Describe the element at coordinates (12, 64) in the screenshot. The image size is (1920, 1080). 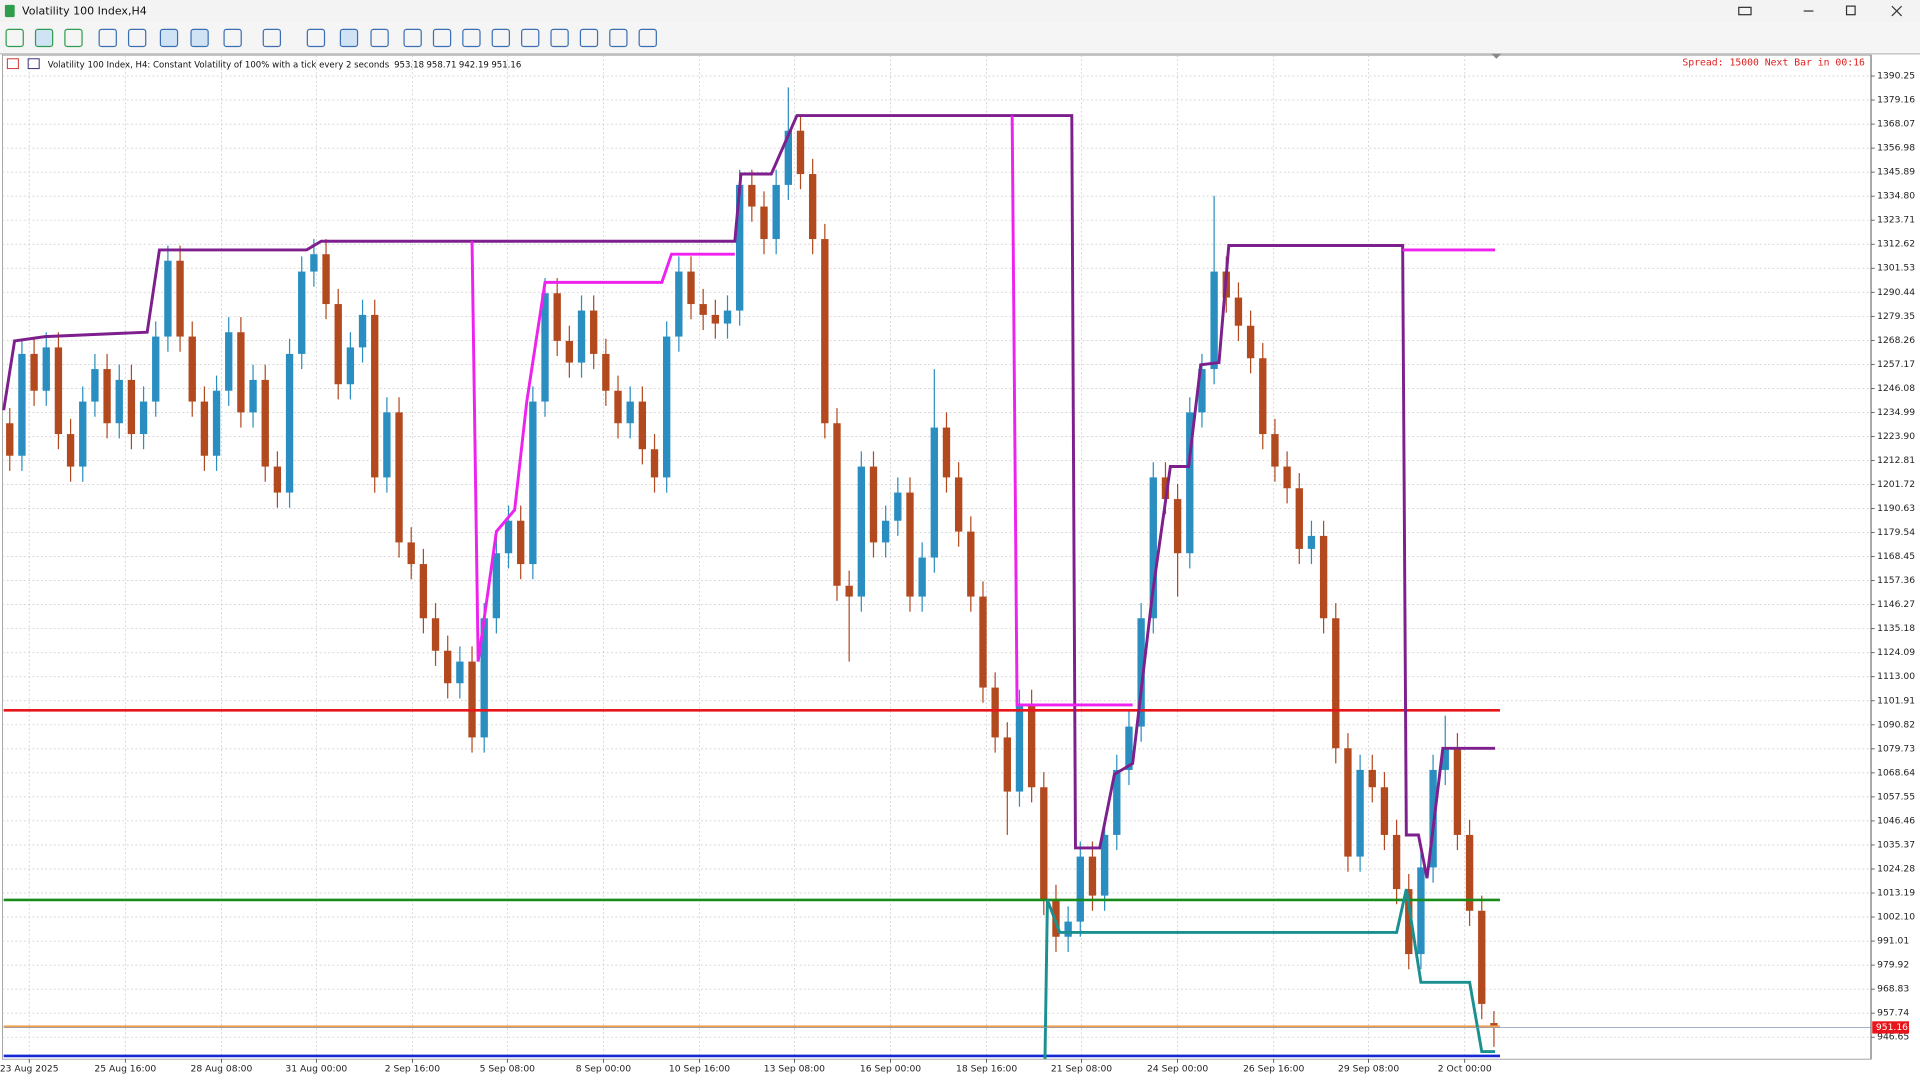
I see `indicator-list-icon` at that location.